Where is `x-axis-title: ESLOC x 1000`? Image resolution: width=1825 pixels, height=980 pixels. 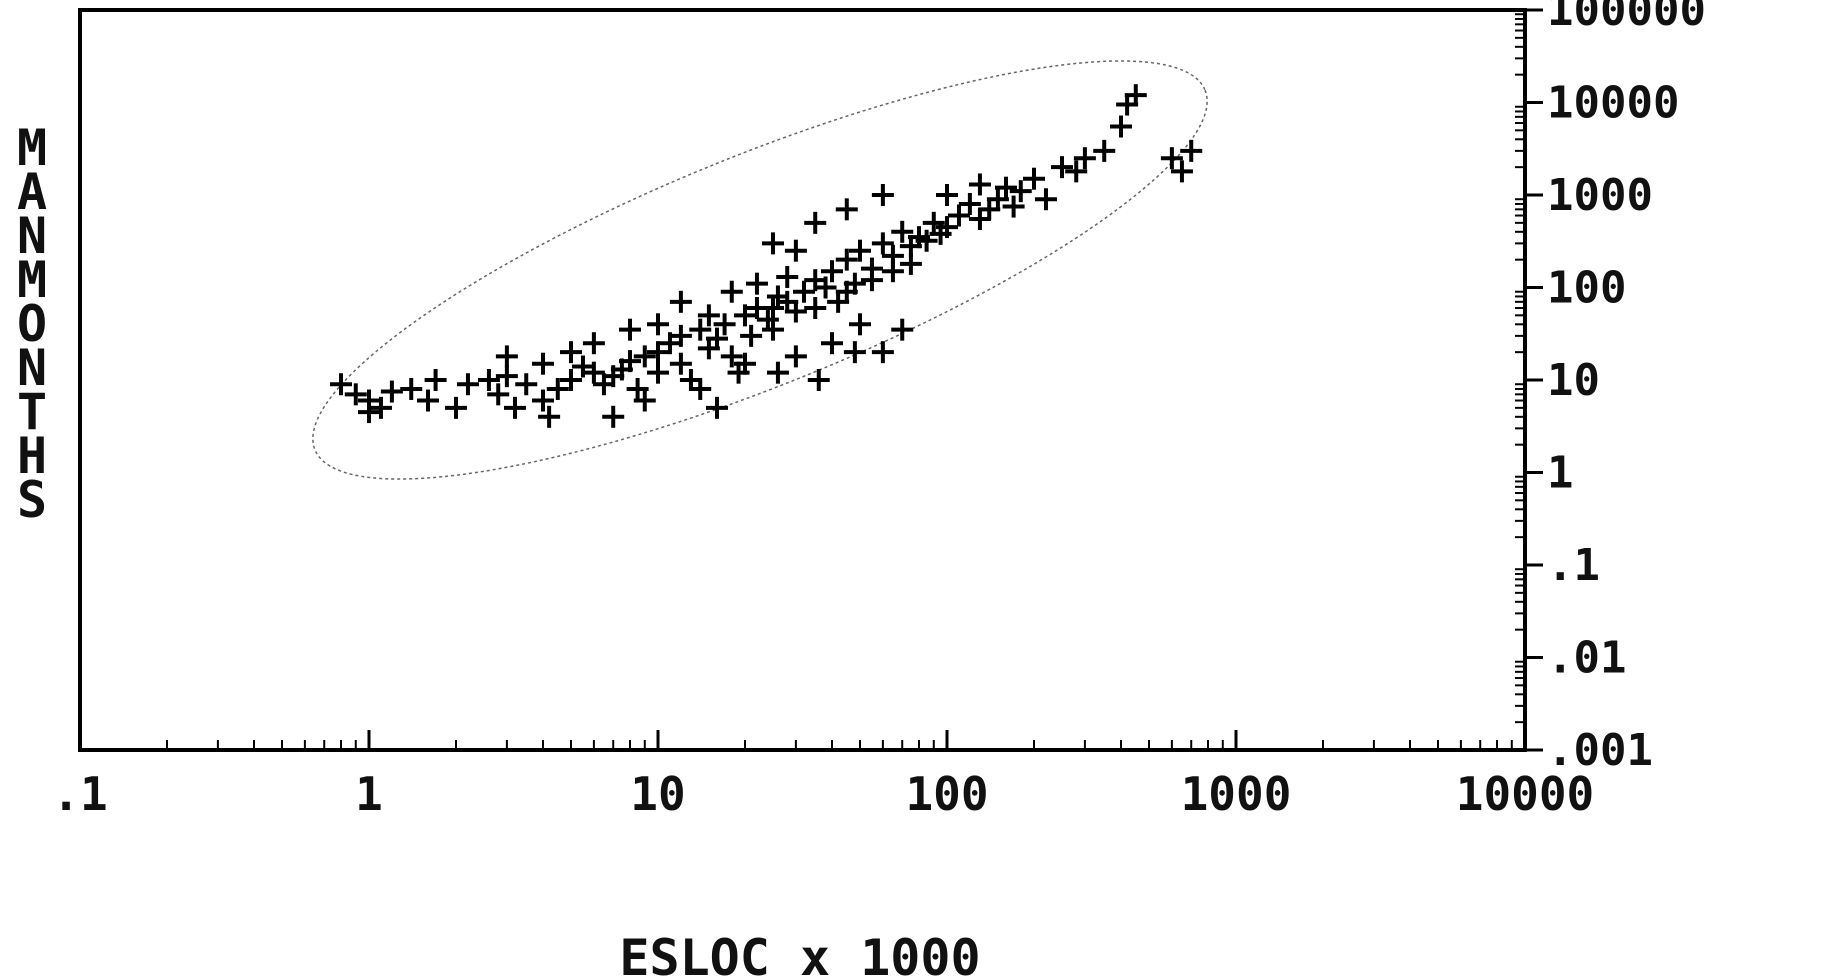 x-axis-title: ESLOC x 1000 is located at coordinates (799, 954).